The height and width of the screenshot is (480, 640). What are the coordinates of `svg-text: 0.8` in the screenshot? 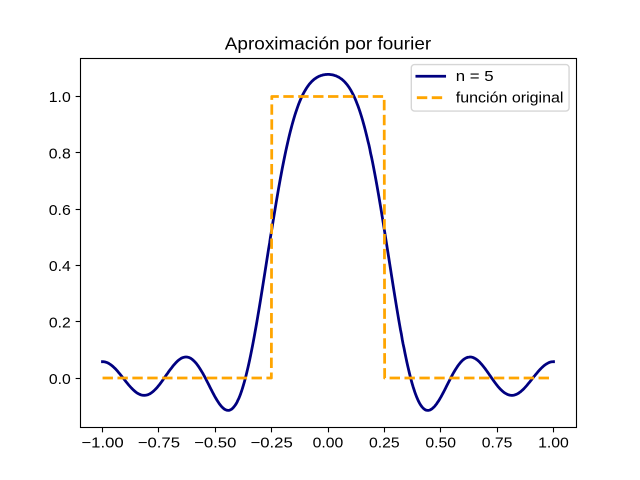 It's located at (60, 155).